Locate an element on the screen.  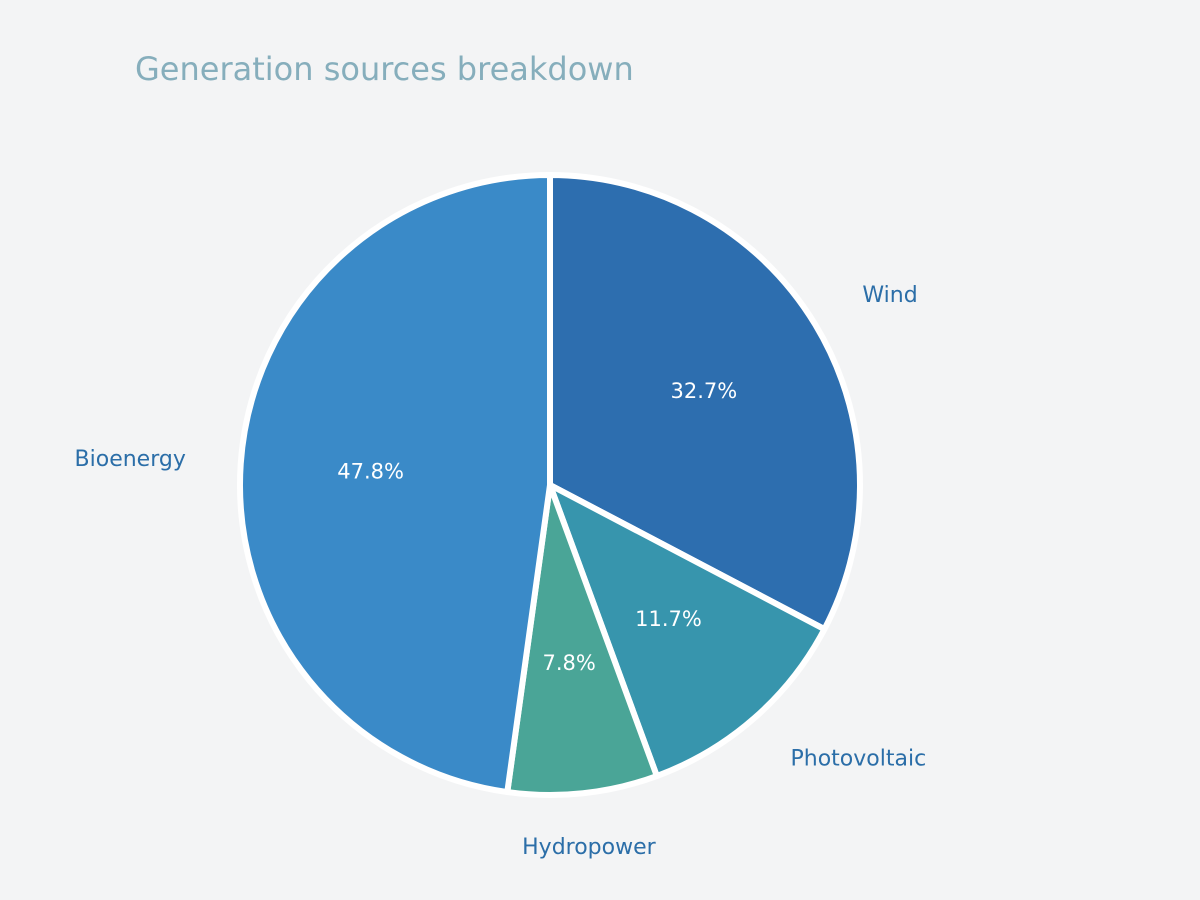
category-label: Hydropower is located at coordinates (589, 847).